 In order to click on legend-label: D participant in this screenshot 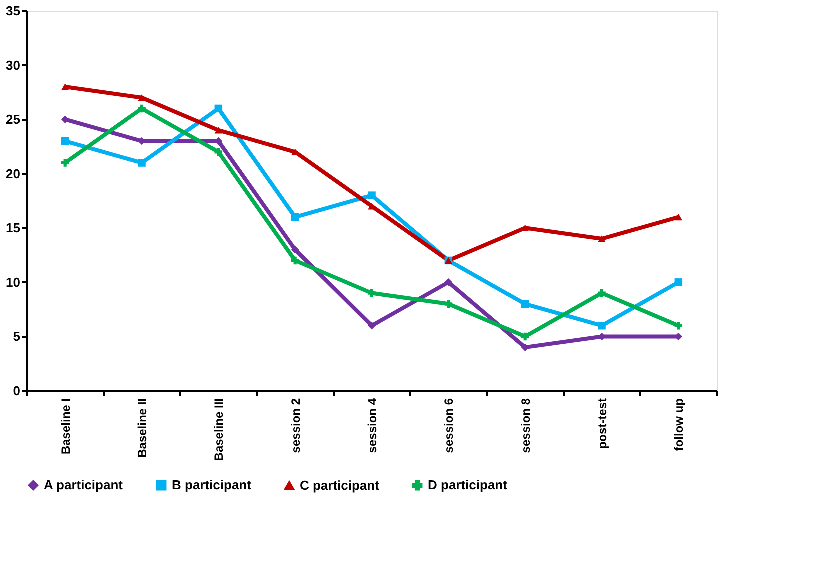, I will do `click(468, 485)`.